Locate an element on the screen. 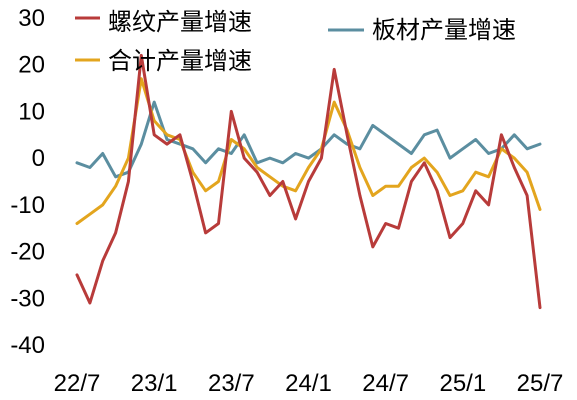  x-tick-label: 25/1 is located at coordinates (462, 383).